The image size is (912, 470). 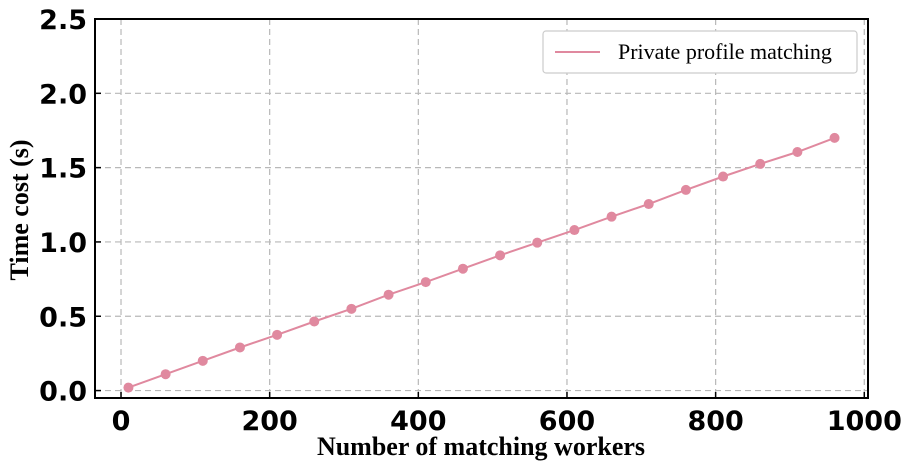 What do you see at coordinates (481, 446) in the screenshot?
I see `x-axis-title: Number of matching workers` at bounding box center [481, 446].